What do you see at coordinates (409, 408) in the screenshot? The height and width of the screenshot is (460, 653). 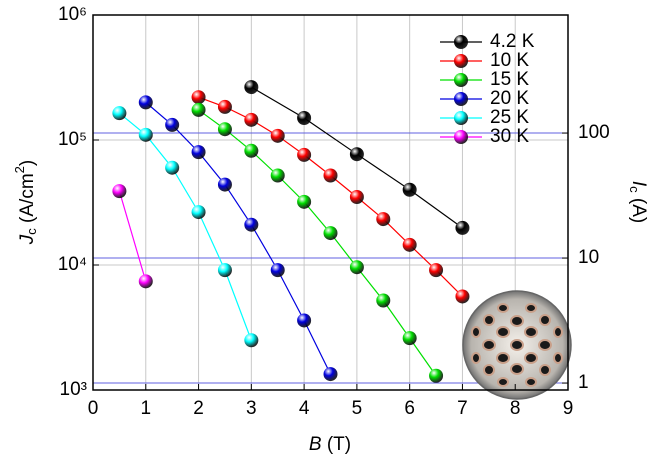 I see `x-tick-label: 6` at bounding box center [409, 408].